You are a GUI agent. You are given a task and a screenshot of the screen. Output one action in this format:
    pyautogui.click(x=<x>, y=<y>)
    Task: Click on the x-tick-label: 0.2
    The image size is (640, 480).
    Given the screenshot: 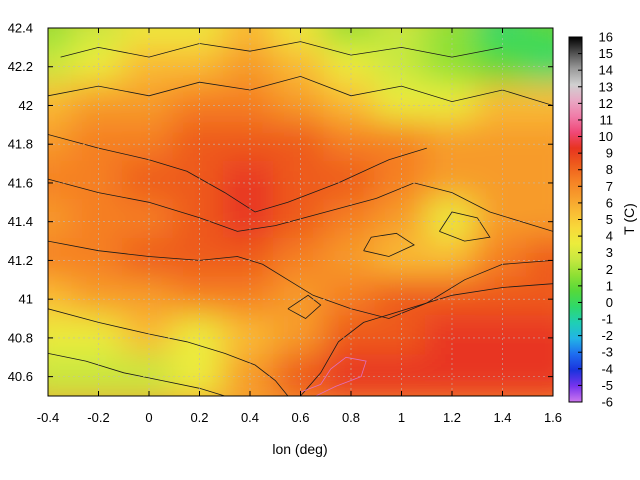 What is the action you would take?
    pyautogui.click(x=199, y=417)
    